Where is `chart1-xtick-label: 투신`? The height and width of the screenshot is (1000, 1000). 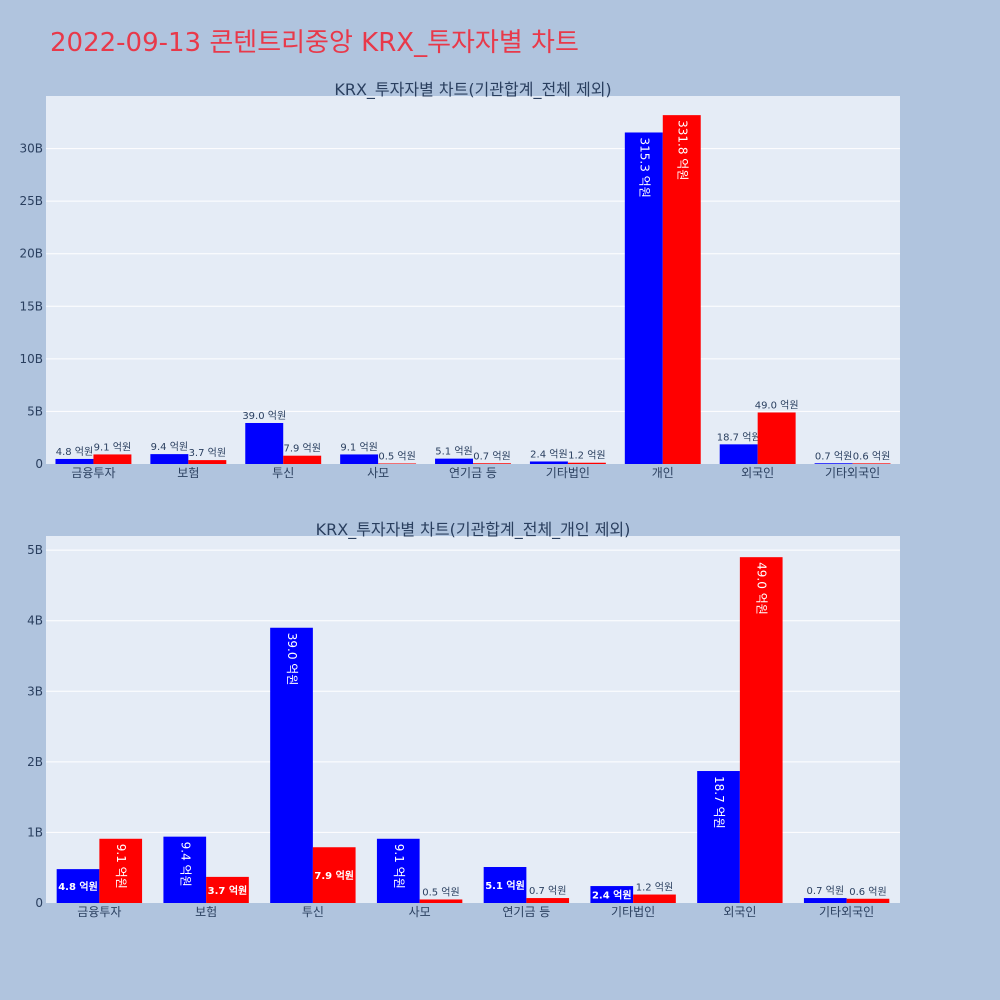
chart1-xtick-label: 투신 is located at coordinates (283, 473).